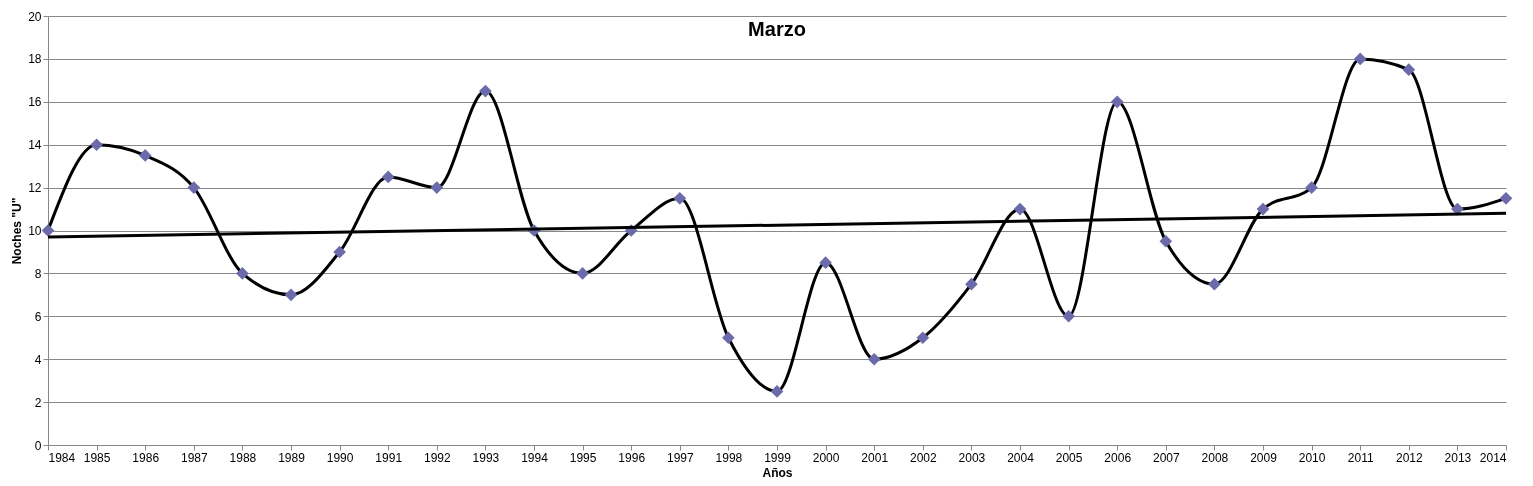  What do you see at coordinates (243, 457) in the screenshot?
I see `x-tick-label: 1988` at bounding box center [243, 457].